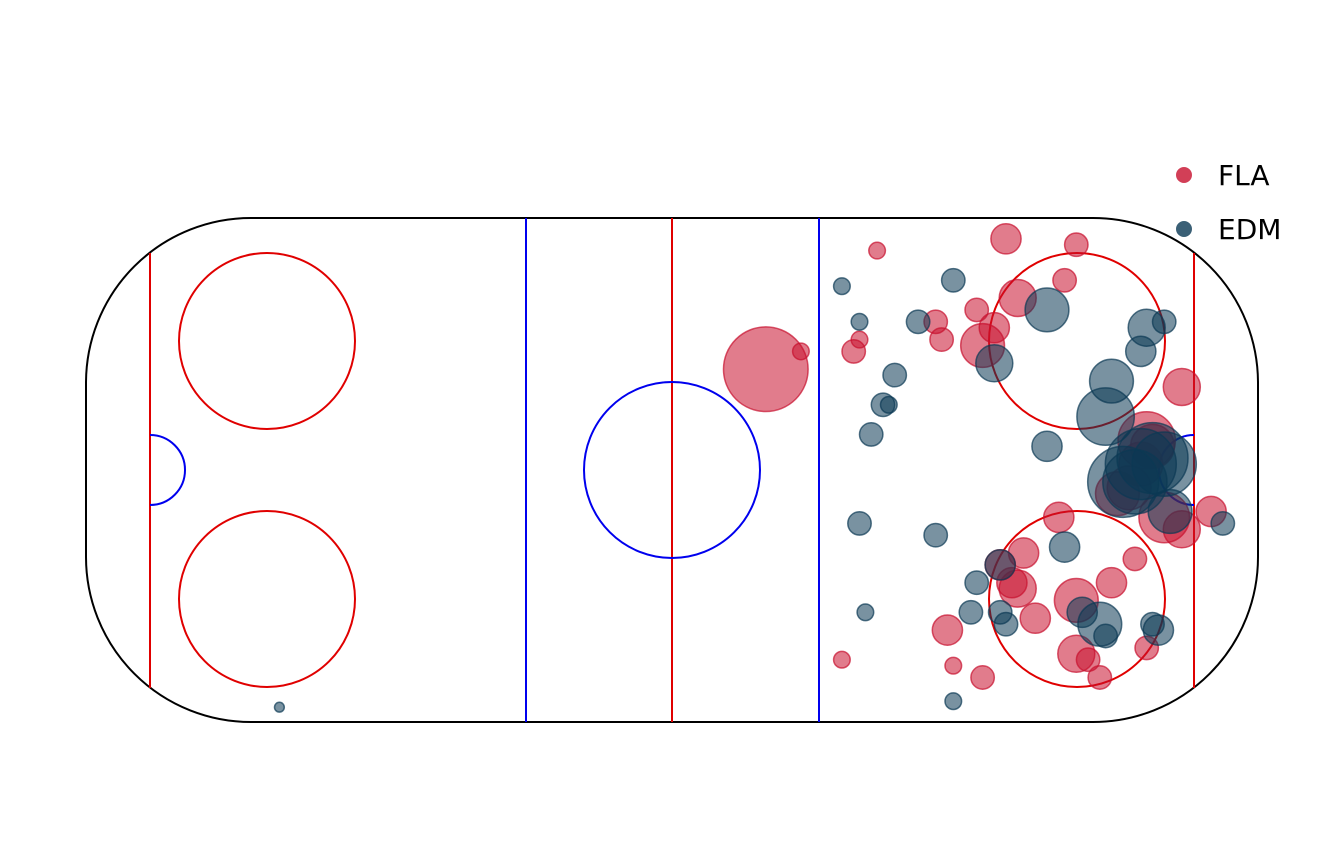  I want to click on left-goal-crease, so click(167, 470).